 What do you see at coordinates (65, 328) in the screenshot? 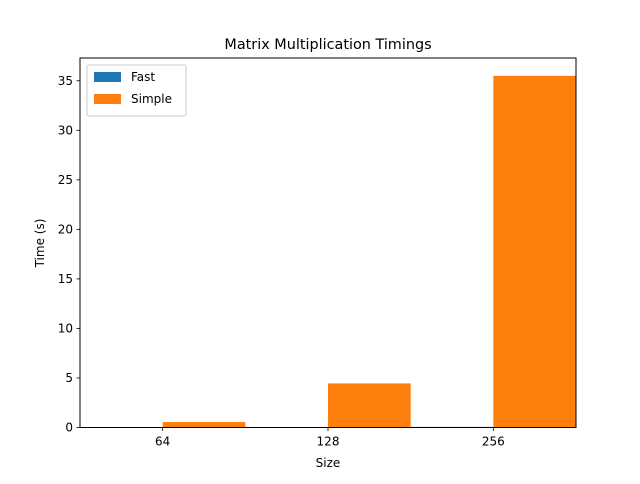
I see `y-tick-label: 10` at bounding box center [65, 328].